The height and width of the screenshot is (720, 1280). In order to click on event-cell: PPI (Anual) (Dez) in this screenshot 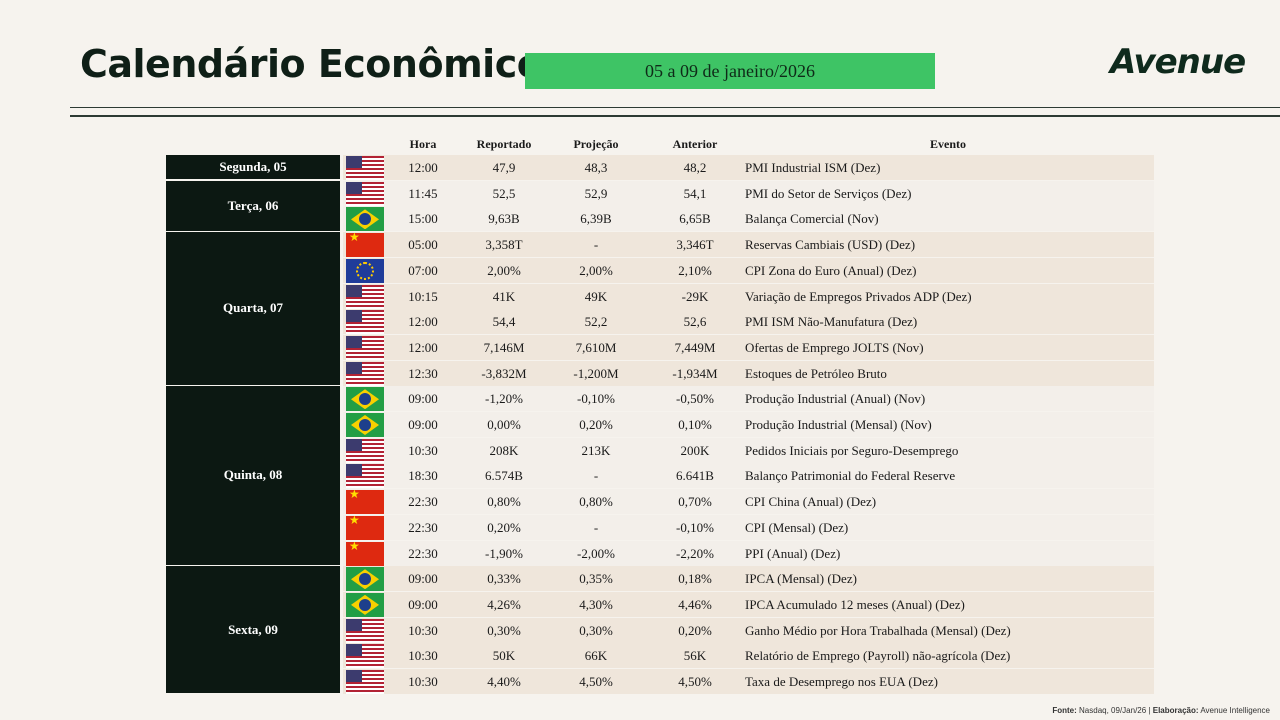, I will do `click(793, 553)`.